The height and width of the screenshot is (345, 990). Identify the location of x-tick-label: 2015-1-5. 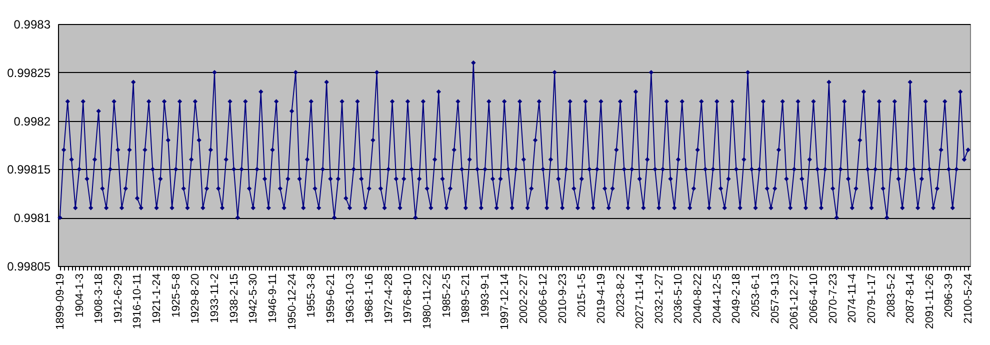
(582, 296).